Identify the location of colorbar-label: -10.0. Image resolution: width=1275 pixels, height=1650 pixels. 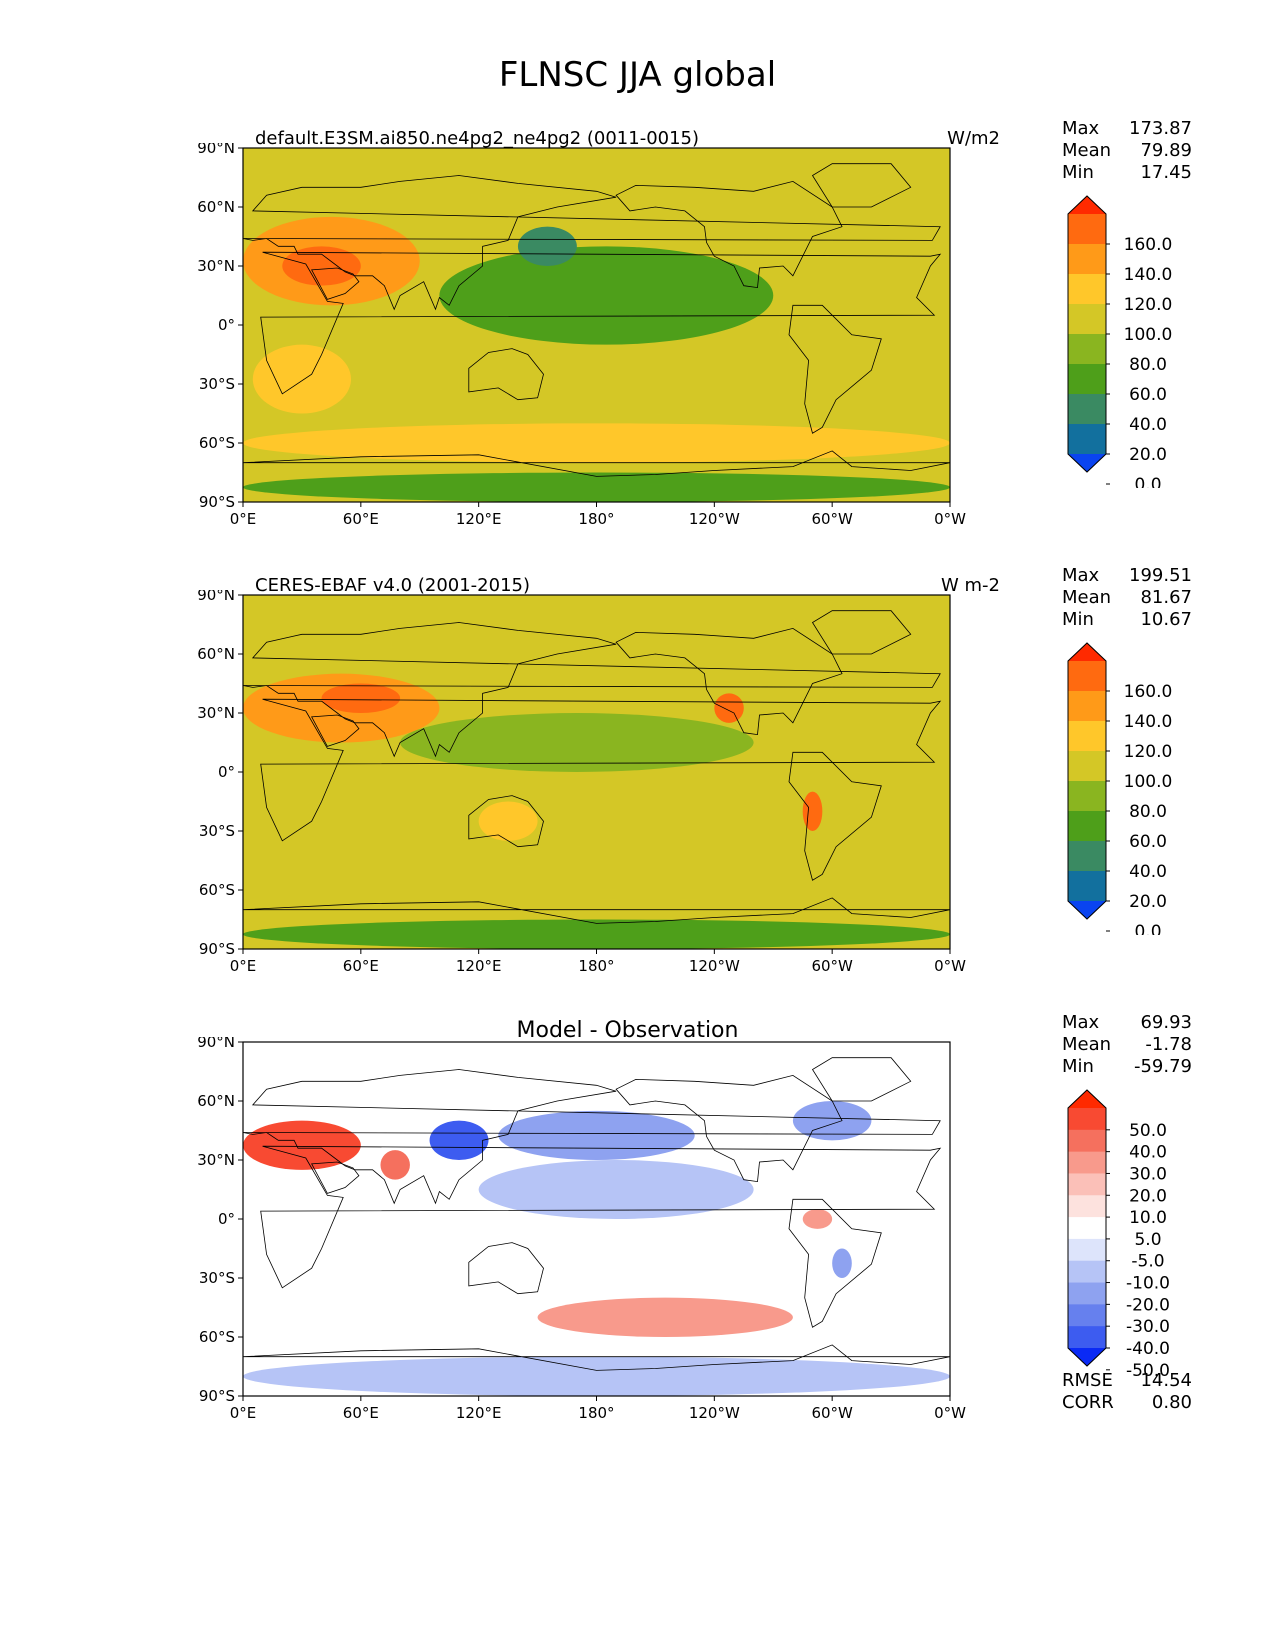
(1148, 1284).